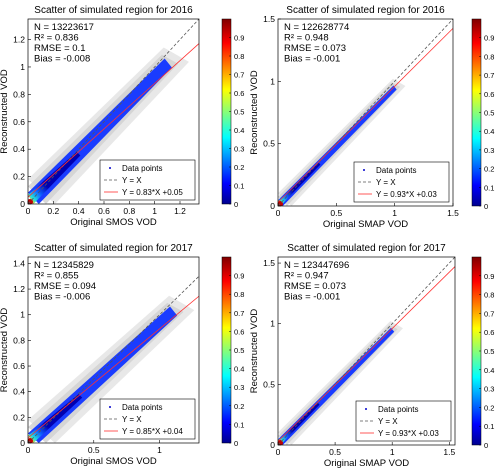  I want to click on stats-line: N = 123447696, so click(316, 265).